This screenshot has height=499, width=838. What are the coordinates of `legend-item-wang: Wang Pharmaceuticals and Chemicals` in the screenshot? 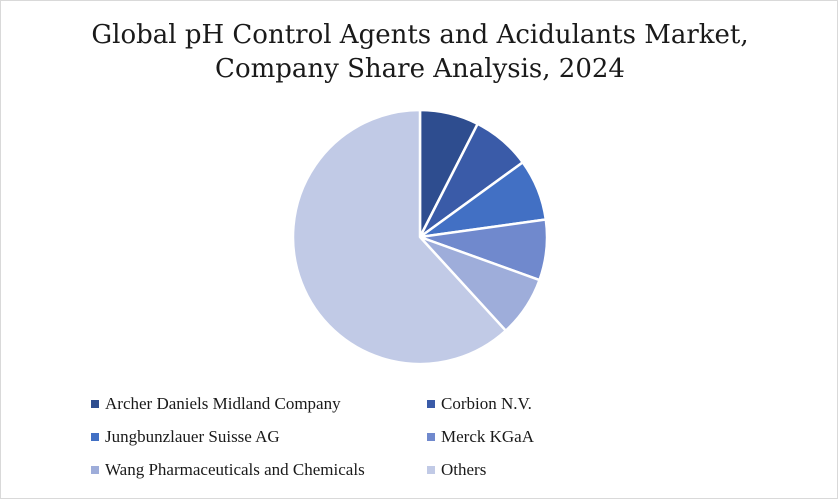 It's located at (228, 470).